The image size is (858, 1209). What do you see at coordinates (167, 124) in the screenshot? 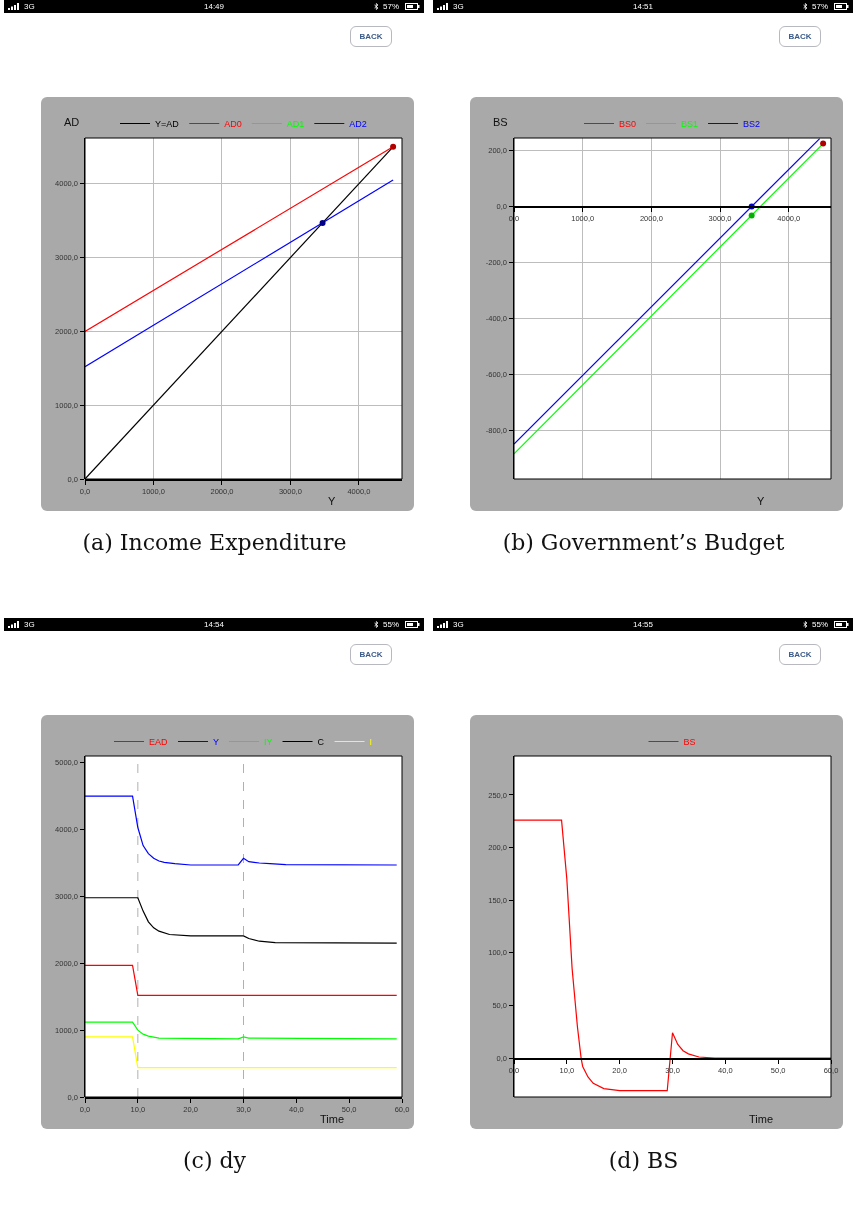
I see `legend-label: Y=AD` at bounding box center [167, 124].